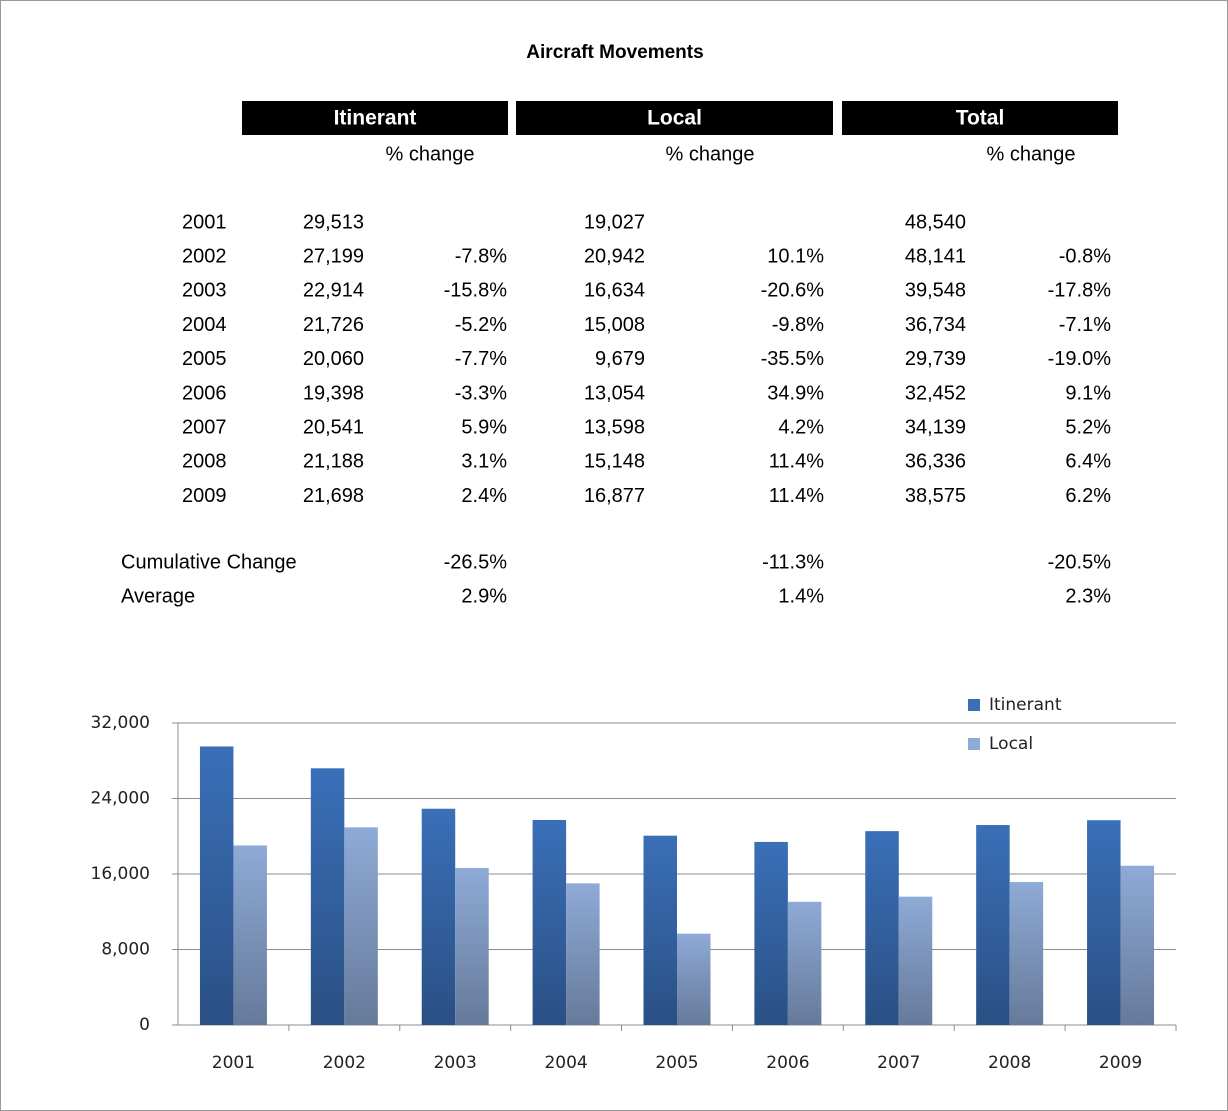  I want to click on x-tick-label: 2007, so click(898, 1063).